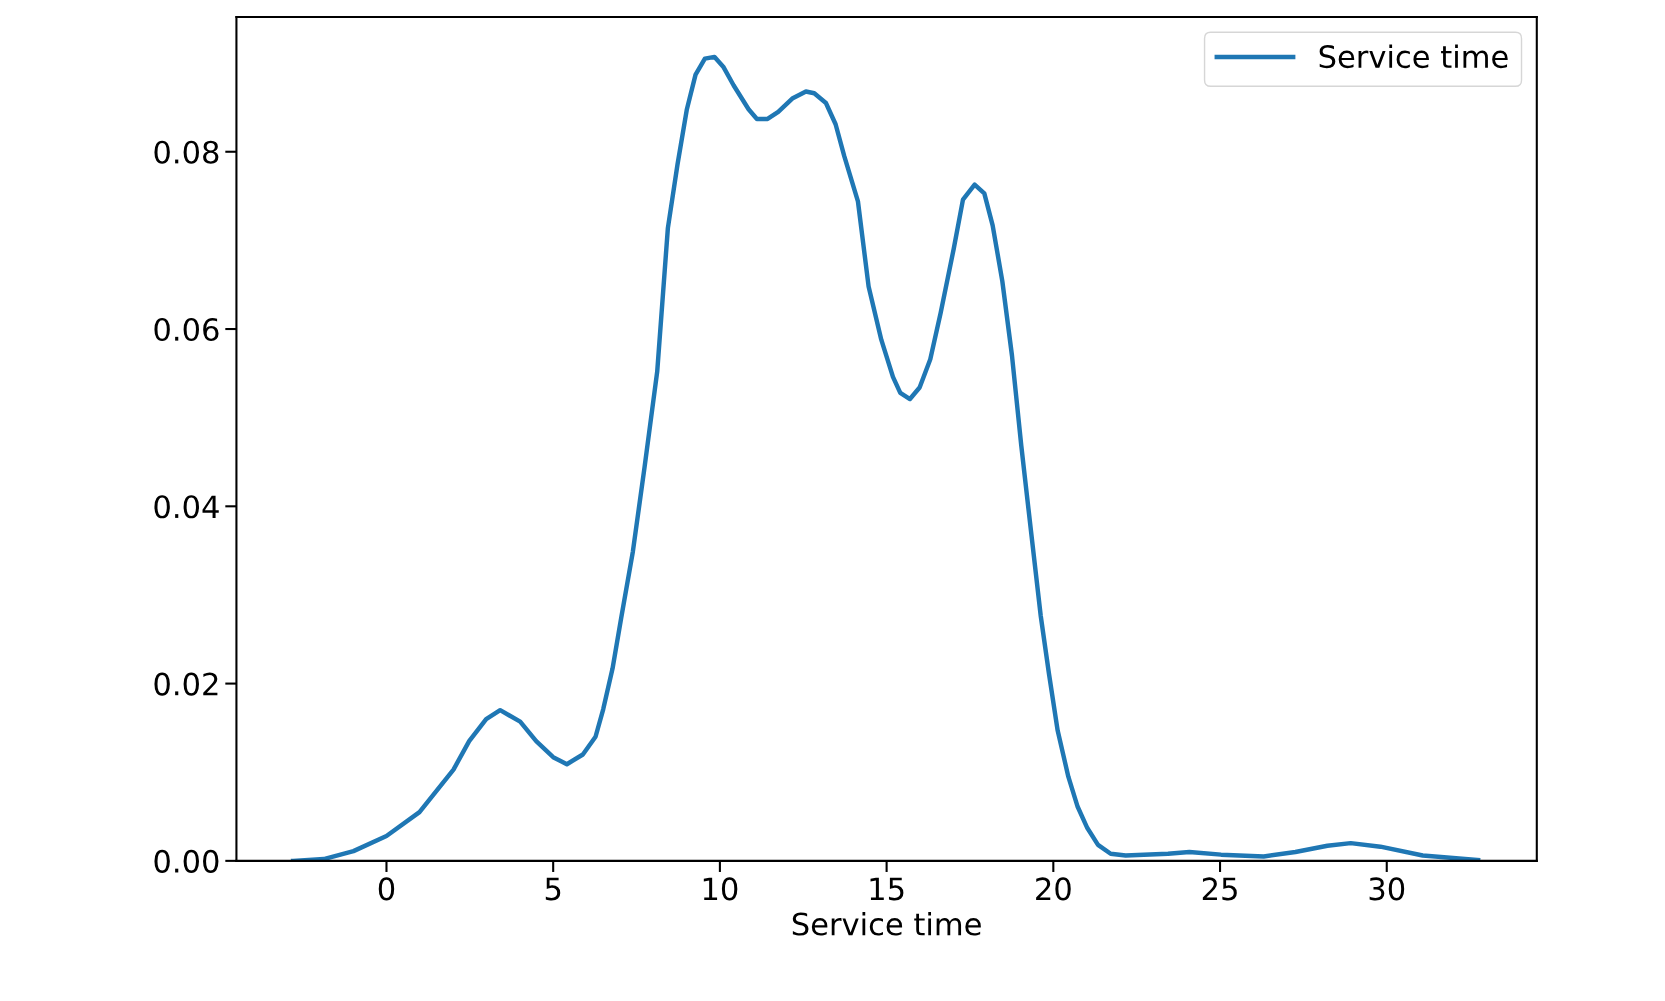 This screenshot has width=1665, height=1001. What do you see at coordinates (1413, 56) in the screenshot?
I see `legend-label: Service time` at bounding box center [1413, 56].